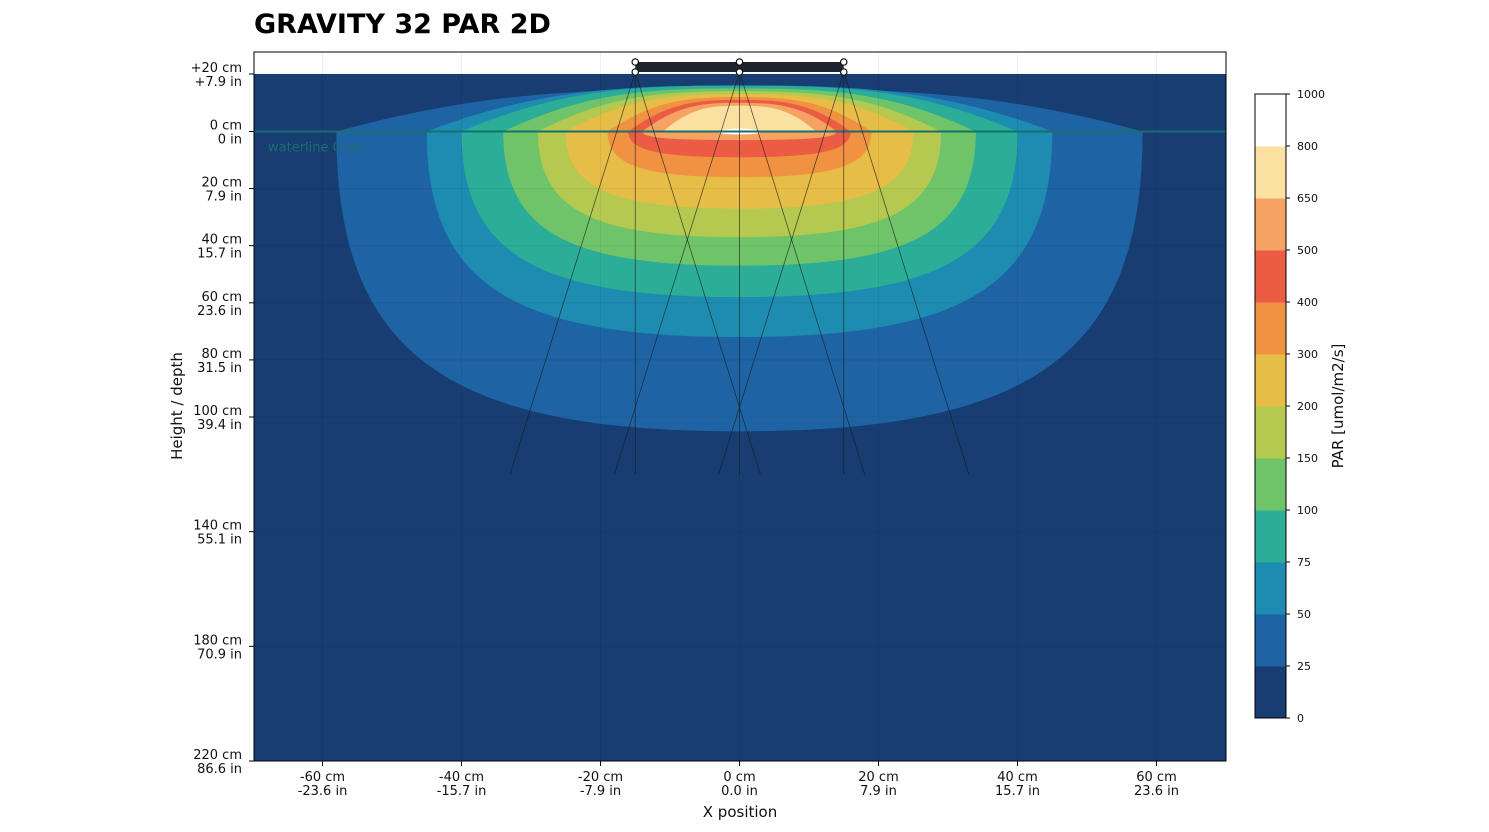 This screenshot has width=1489, height=832. I want to click on x-tick: -60 cm-23.6 in, so click(323, 780).